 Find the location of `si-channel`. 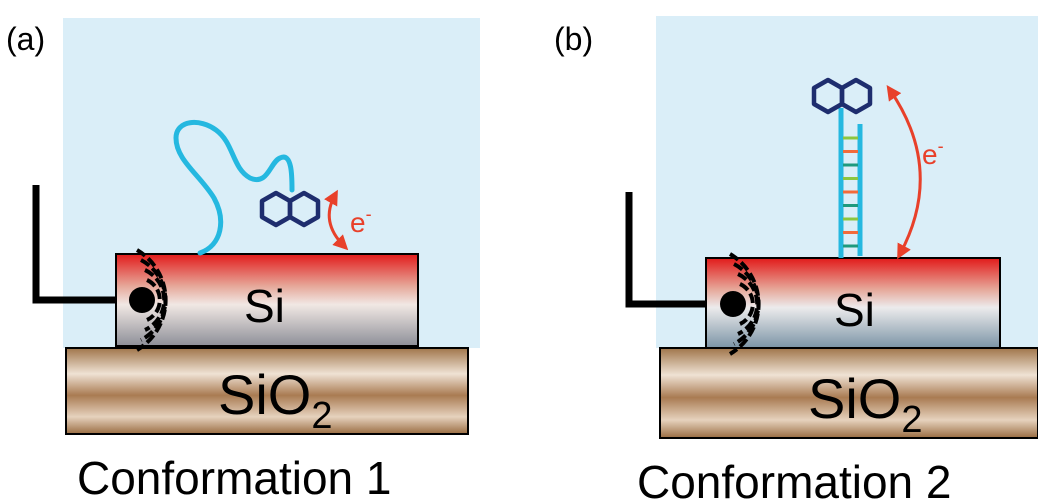

si-channel is located at coordinates (853, 303).